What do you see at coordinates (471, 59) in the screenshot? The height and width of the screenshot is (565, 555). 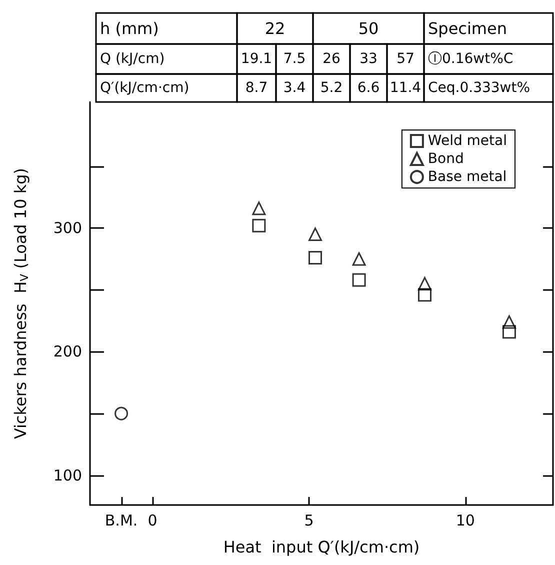 I see `text: Ⓘ0.16wt%C` at bounding box center [471, 59].